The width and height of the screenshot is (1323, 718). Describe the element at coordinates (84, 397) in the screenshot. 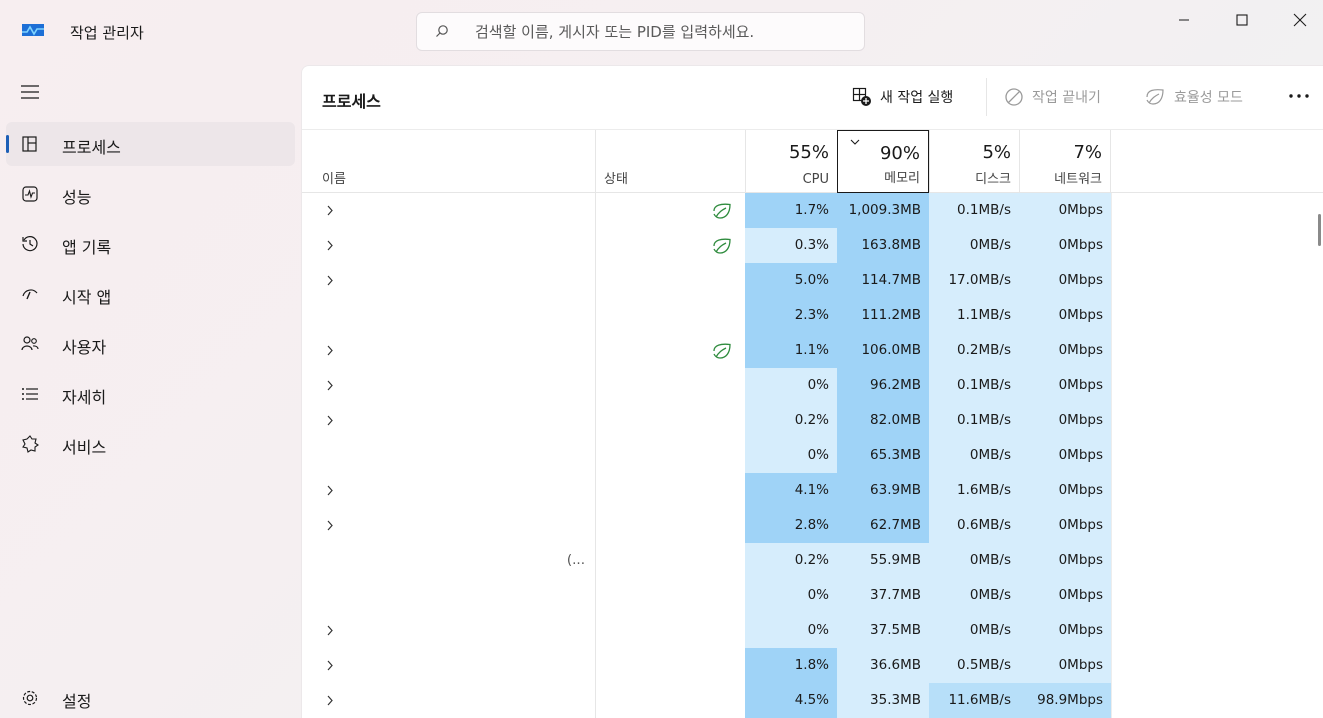

I see `sidebar-item-label: 자세히` at that location.